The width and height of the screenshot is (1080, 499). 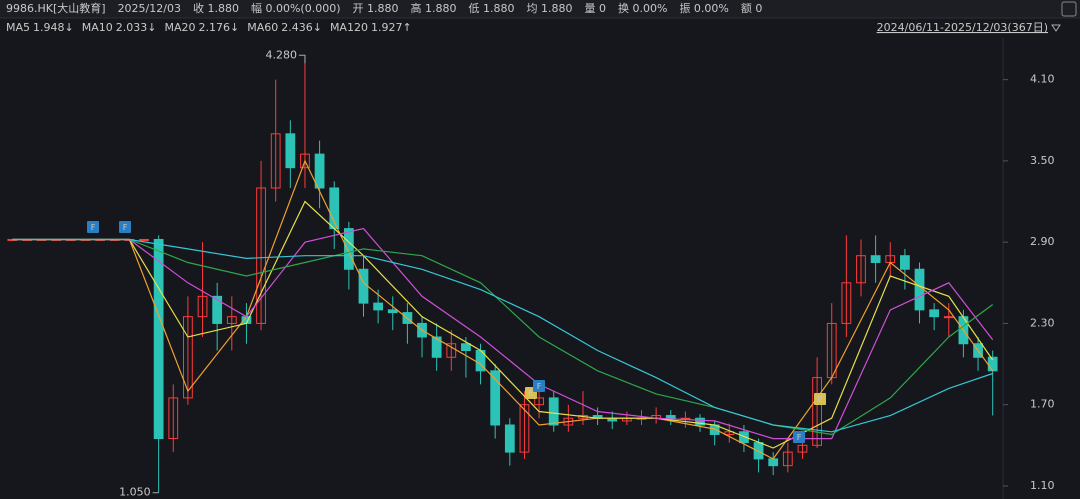 What do you see at coordinates (703, 8) in the screenshot?
I see `header-item: 振 0.00%` at bounding box center [703, 8].